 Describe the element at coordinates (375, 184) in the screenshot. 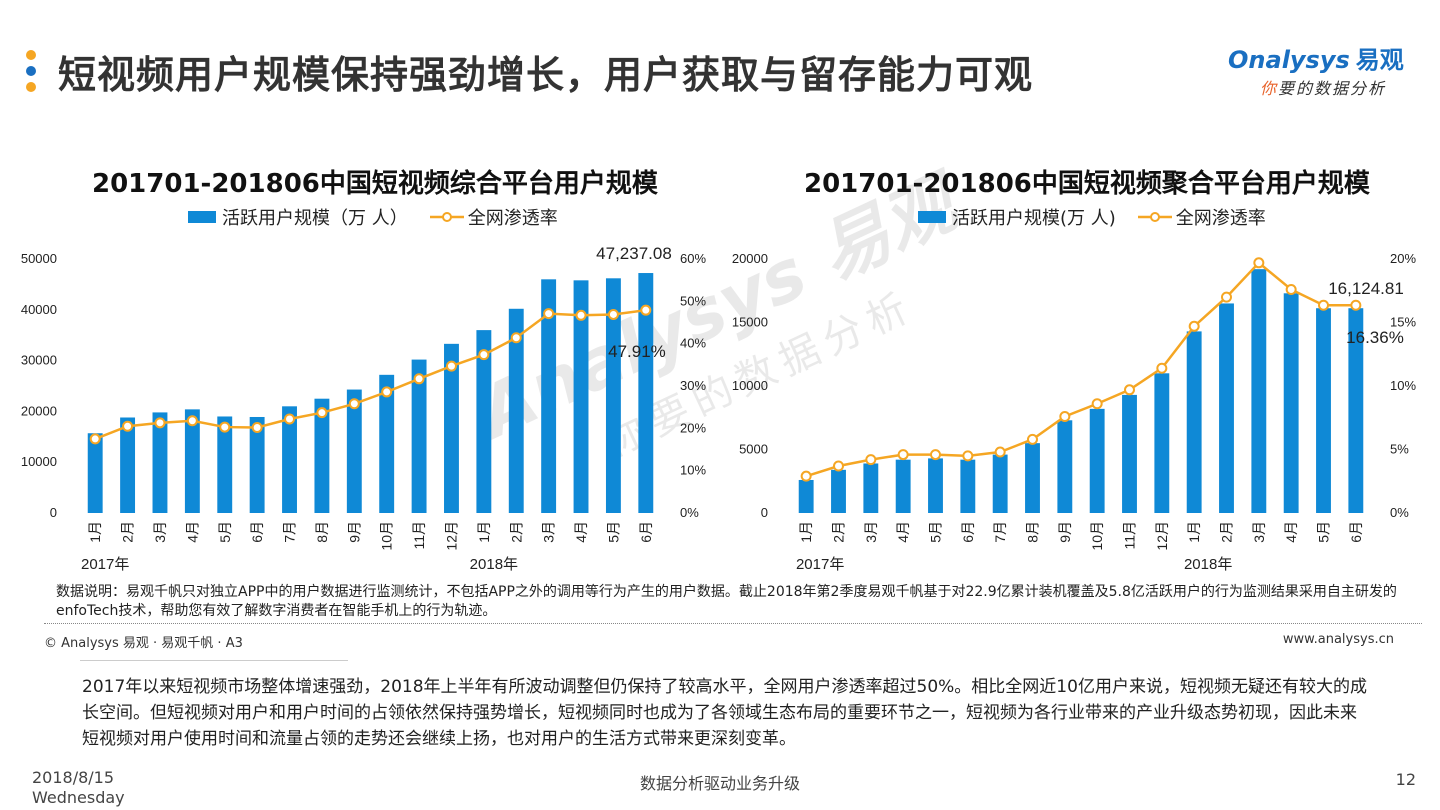

I see `chart1-title: 201701-201806中国短视频综合平台用户规模` at that location.